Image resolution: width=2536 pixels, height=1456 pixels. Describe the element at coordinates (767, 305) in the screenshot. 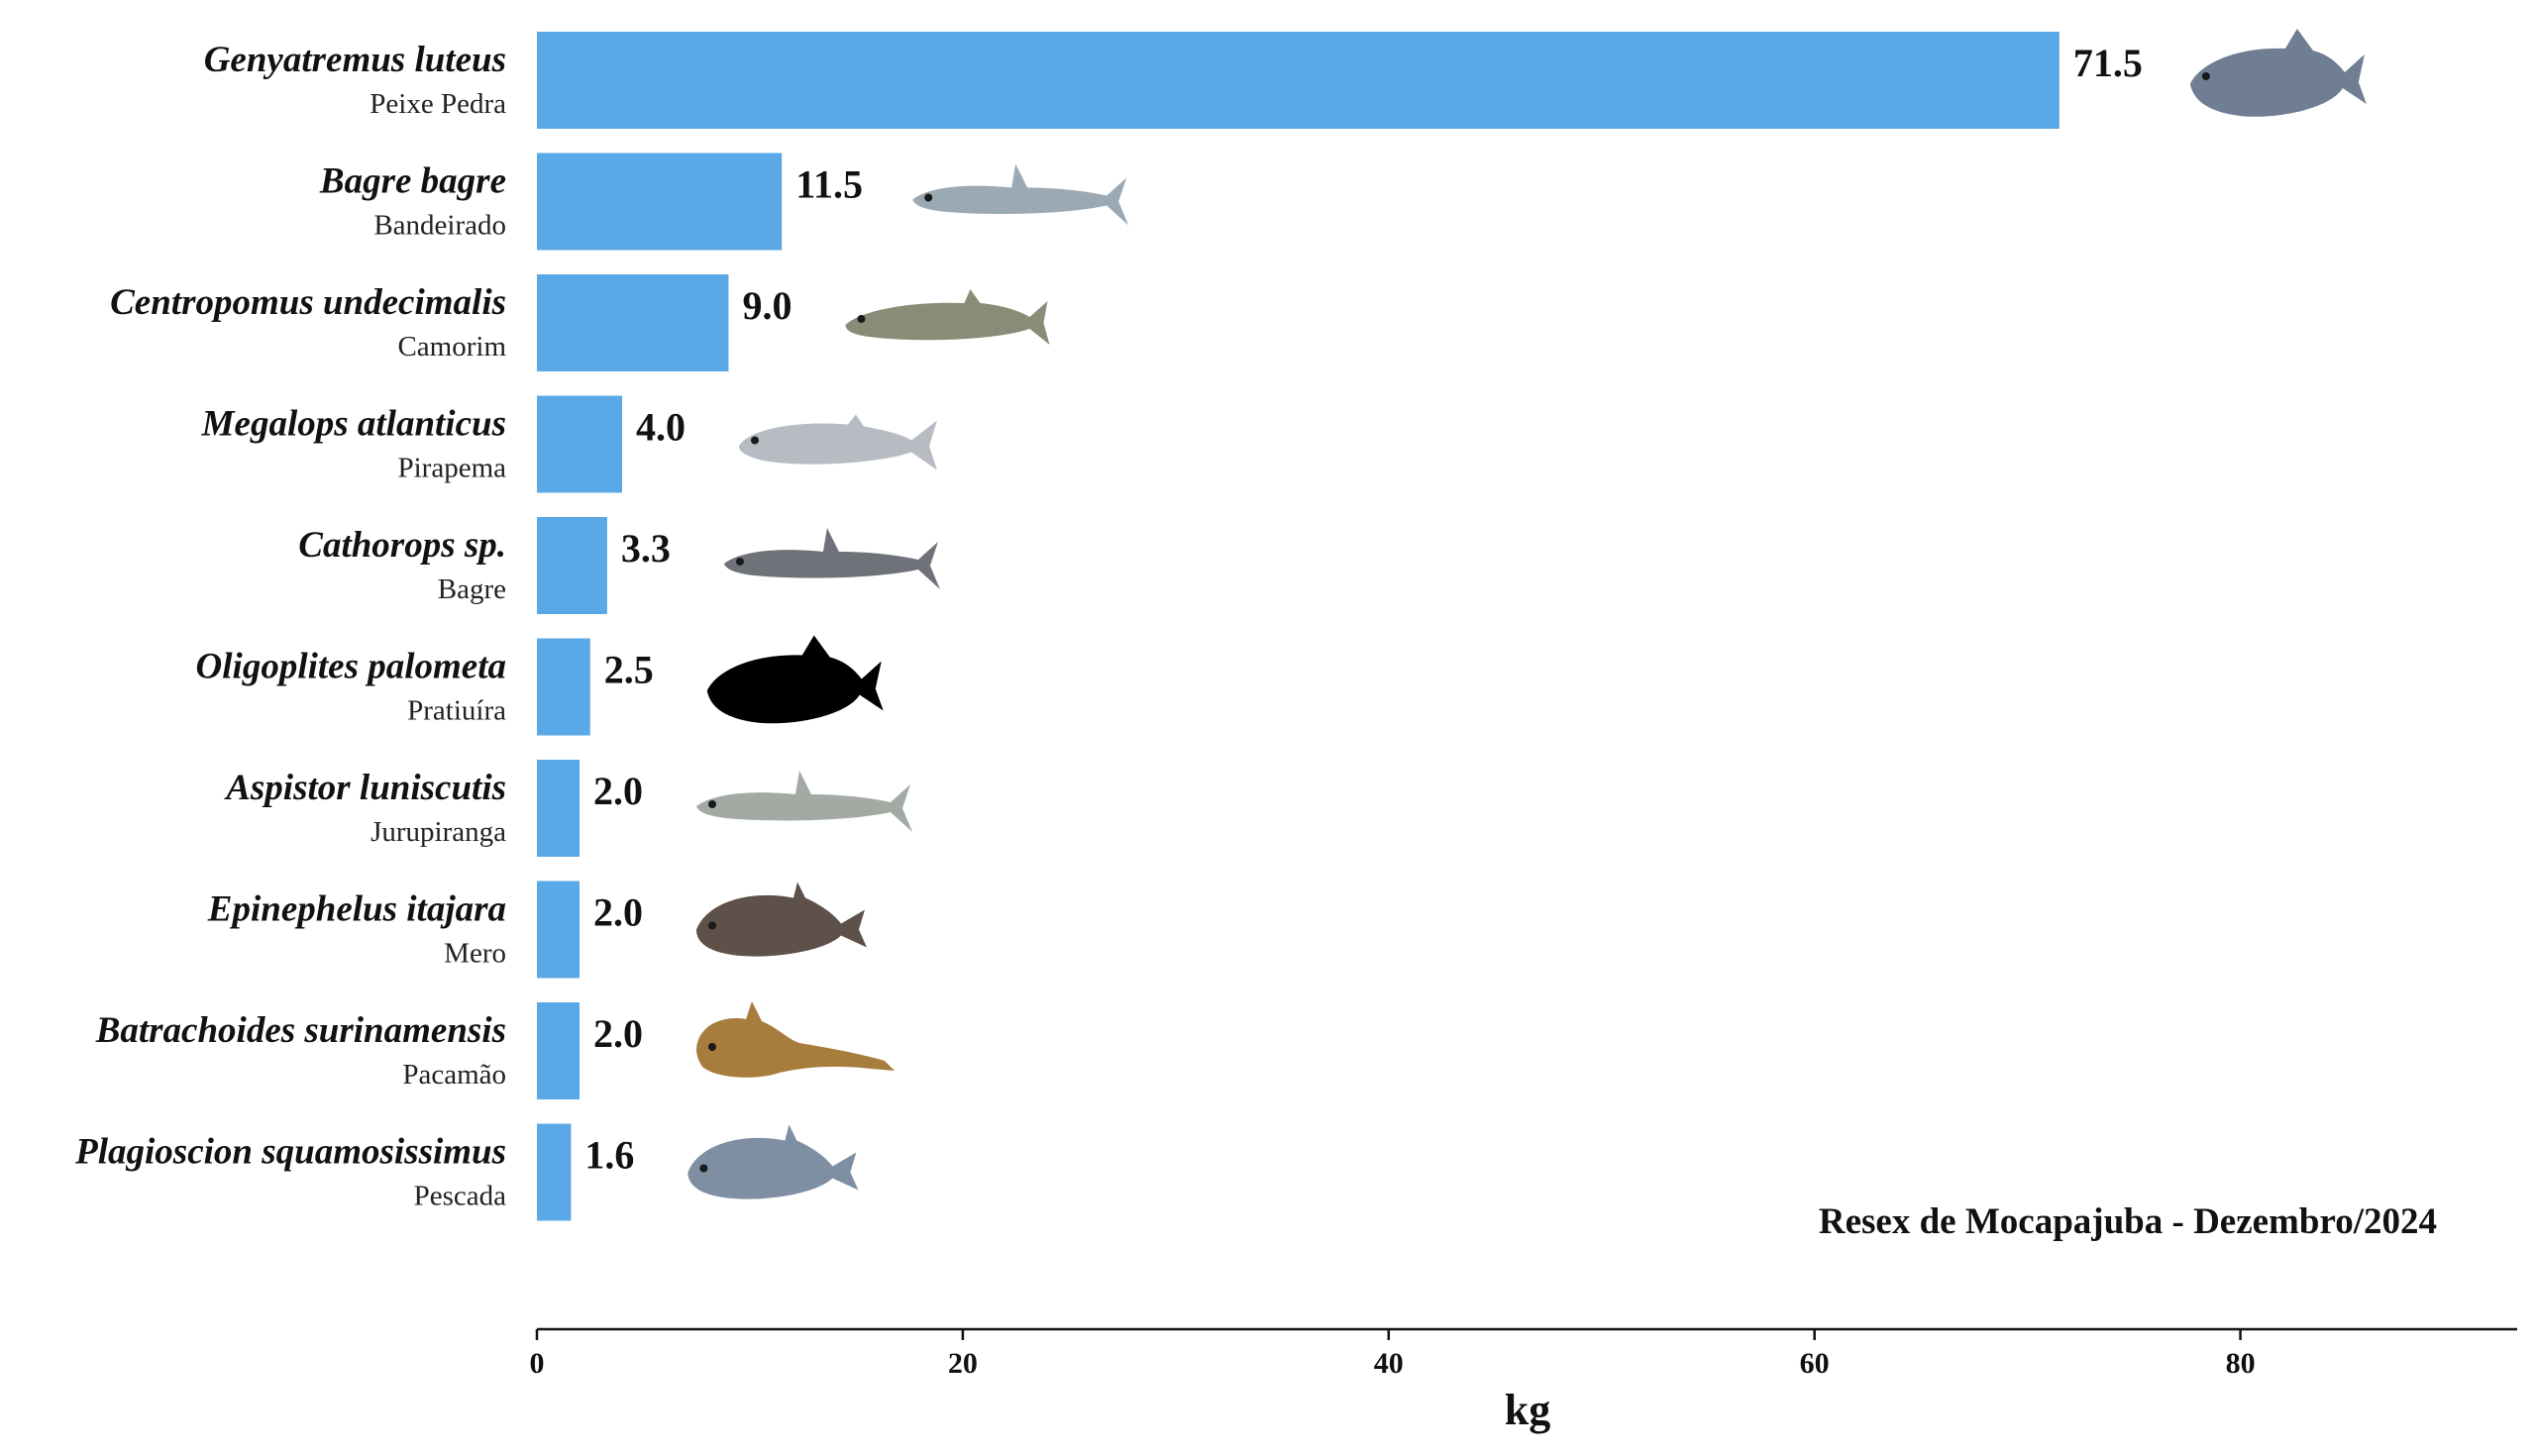

I see `value-label: 9.0` at that location.